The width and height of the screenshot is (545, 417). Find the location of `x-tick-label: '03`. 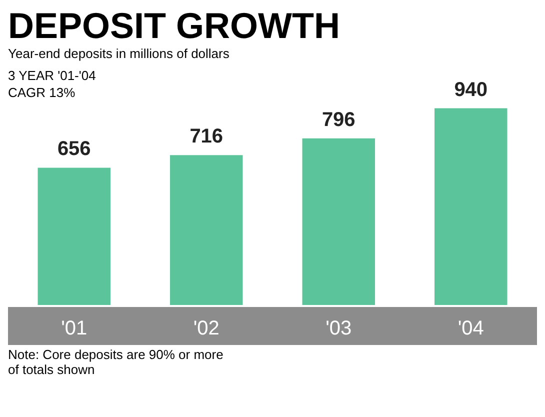

x-tick-label: '03 is located at coordinates (339, 329).